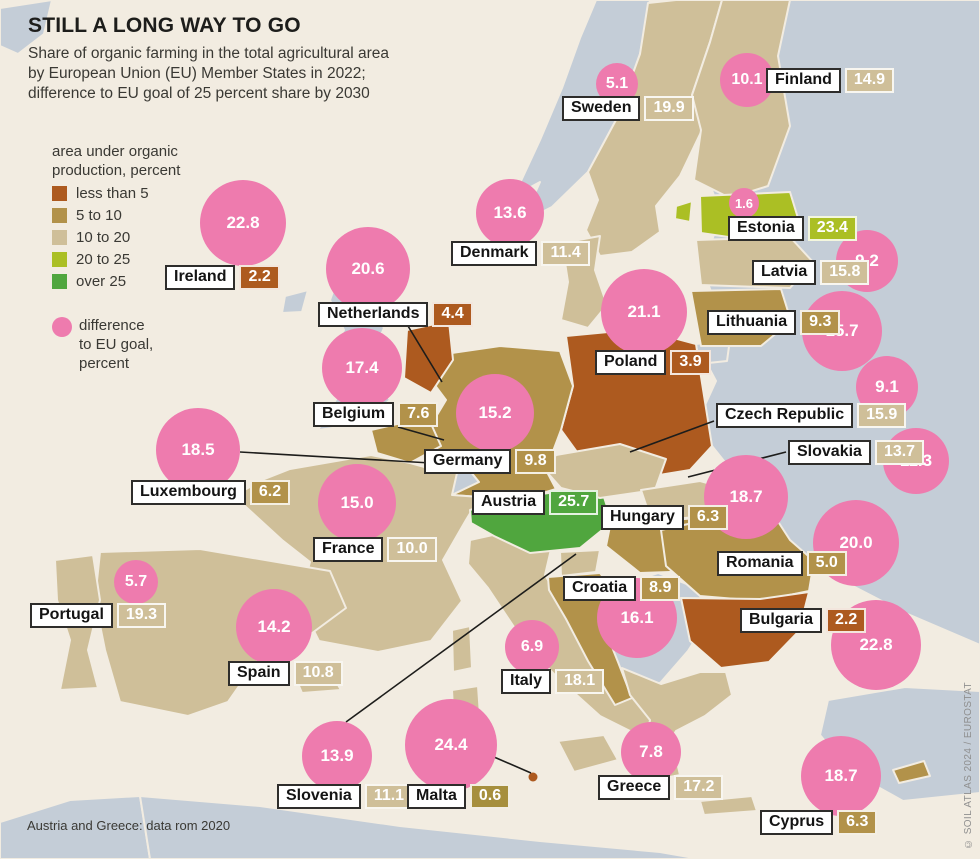 The width and height of the screenshot is (980, 859). I want to click on leader-line-malta, so click(512, 765).